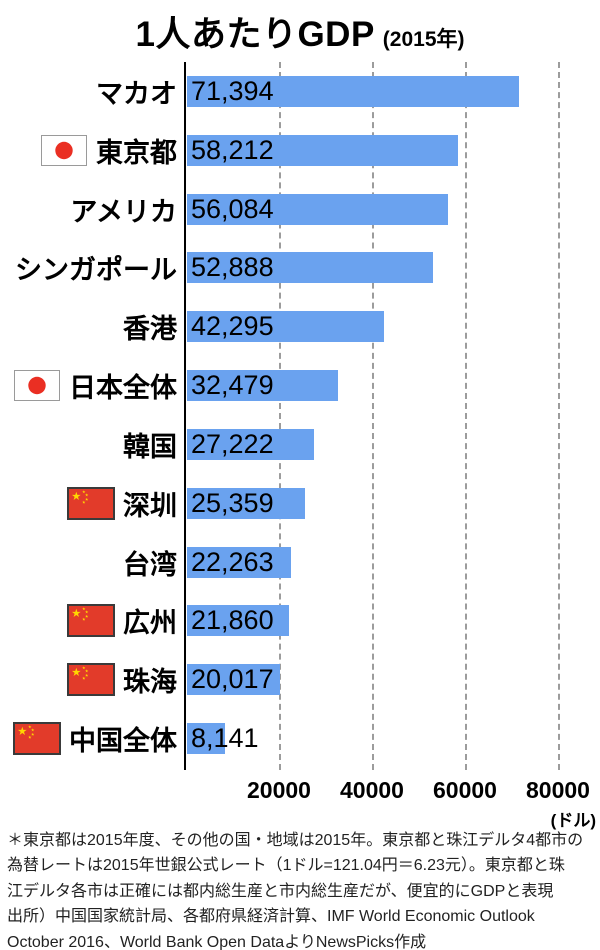 The width and height of the screenshot is (600, 950). I want to click on chart-row: 東京都 58,212, so click(300, 150).